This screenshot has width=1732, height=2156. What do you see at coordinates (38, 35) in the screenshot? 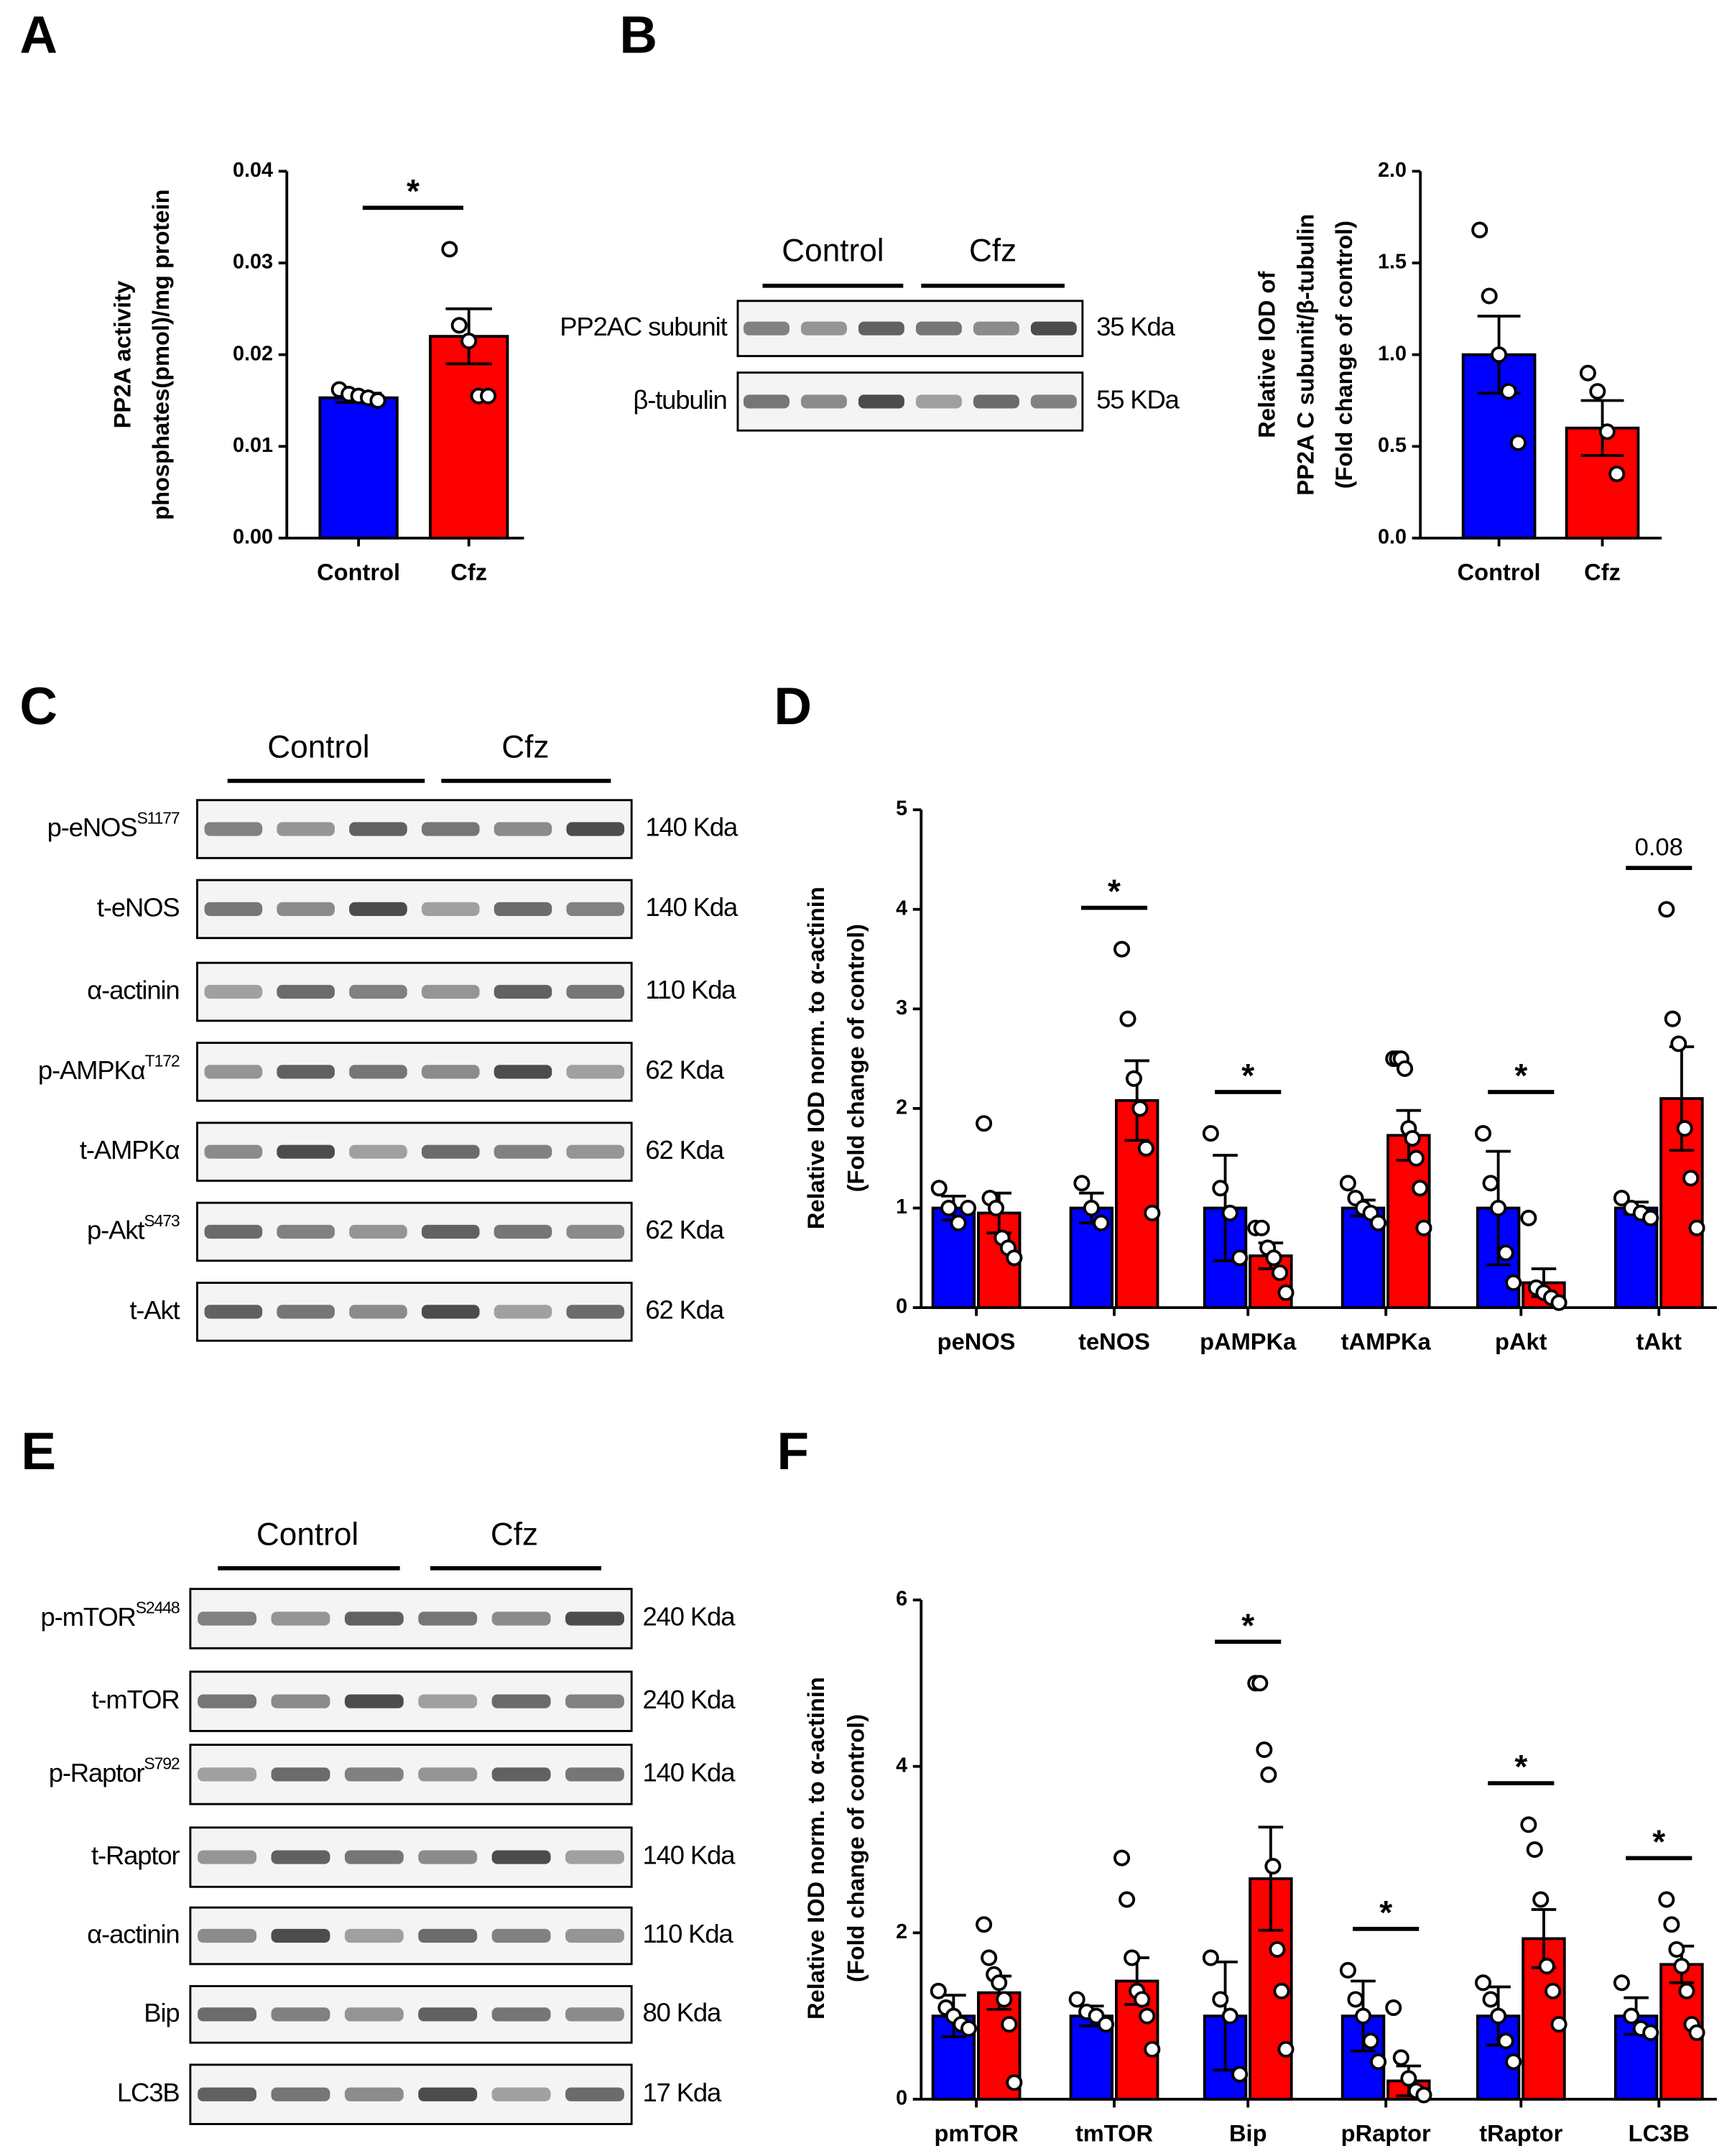
I see `panel-letter: A` at bounding box center [38, 35].